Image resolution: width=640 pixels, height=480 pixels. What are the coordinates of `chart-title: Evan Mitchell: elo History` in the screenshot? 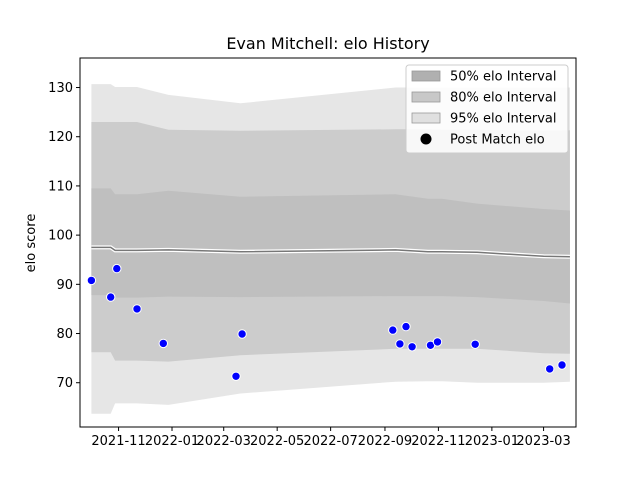 It's located at (327, 43).